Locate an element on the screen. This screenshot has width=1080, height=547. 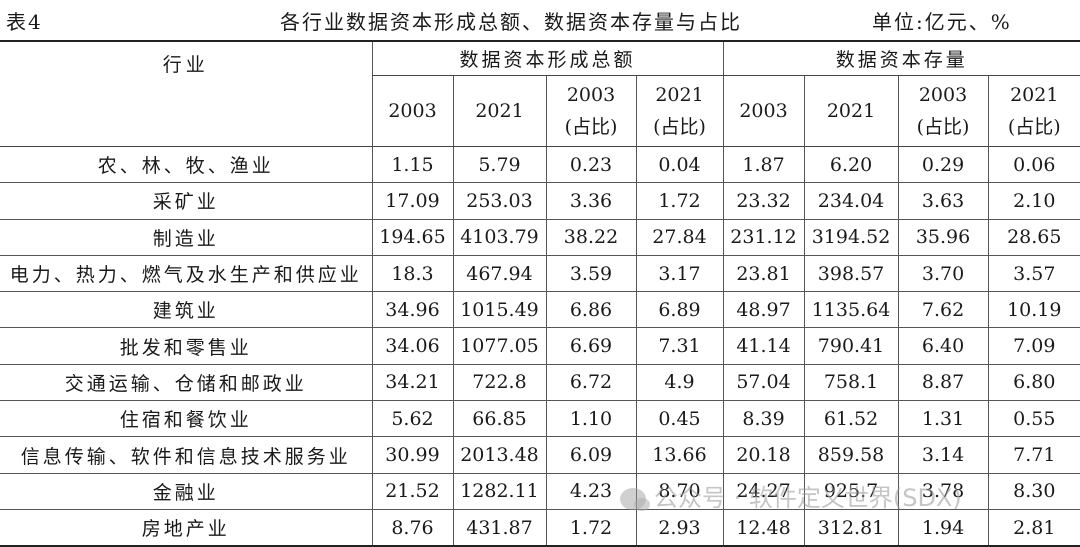
value-cell: 1.10 is located at coordinates (590, 419).